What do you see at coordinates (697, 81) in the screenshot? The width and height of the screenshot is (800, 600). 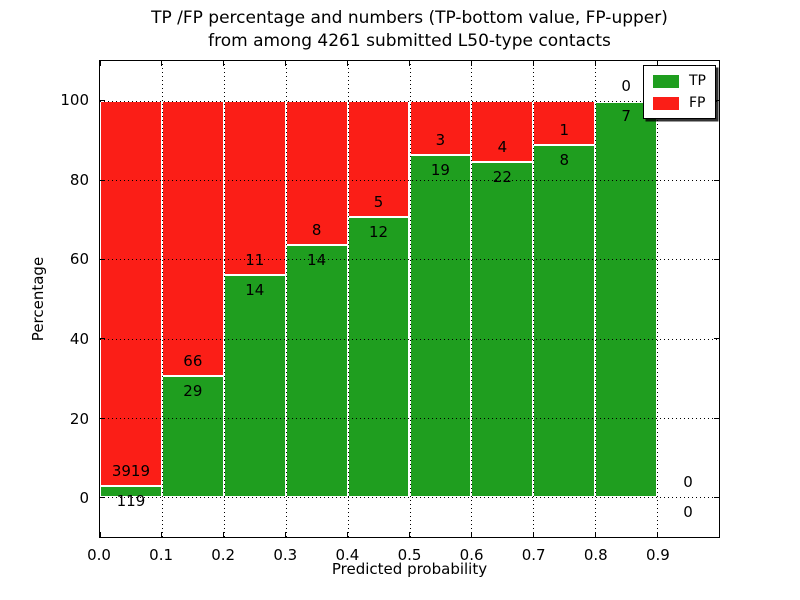 I see `legend-label-tp: TP` at bounding box center [697, 81].